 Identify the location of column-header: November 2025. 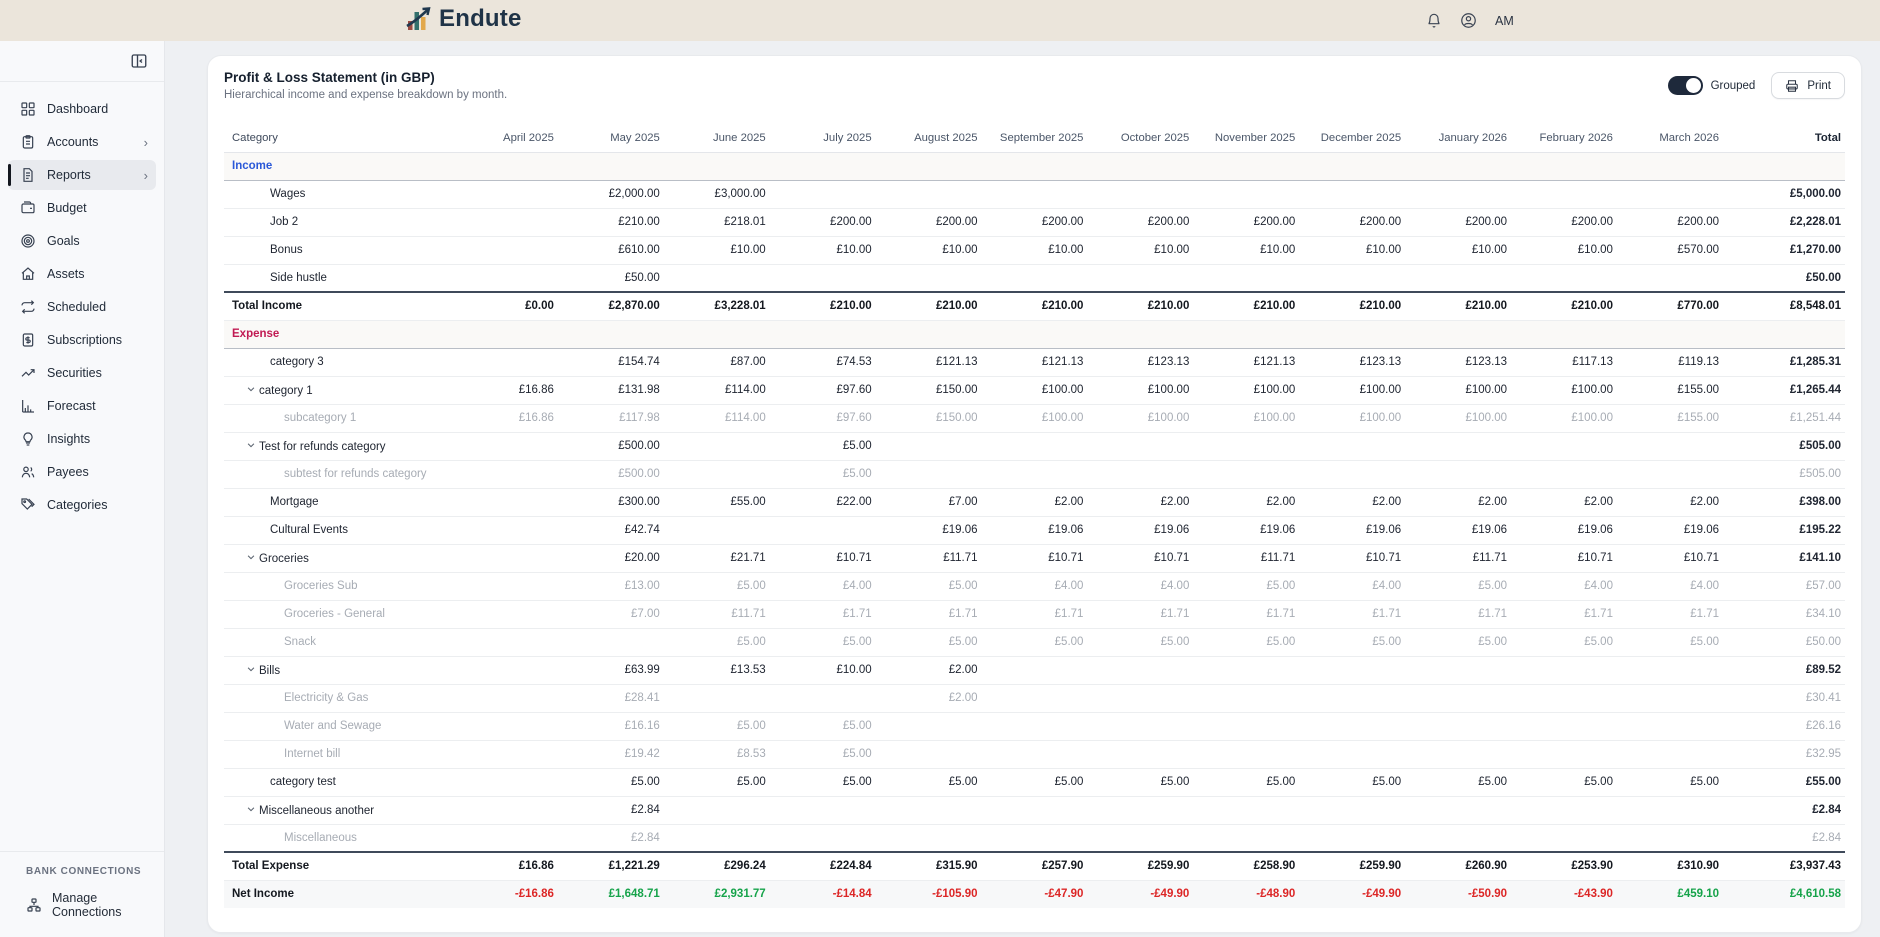
(1246, 138).